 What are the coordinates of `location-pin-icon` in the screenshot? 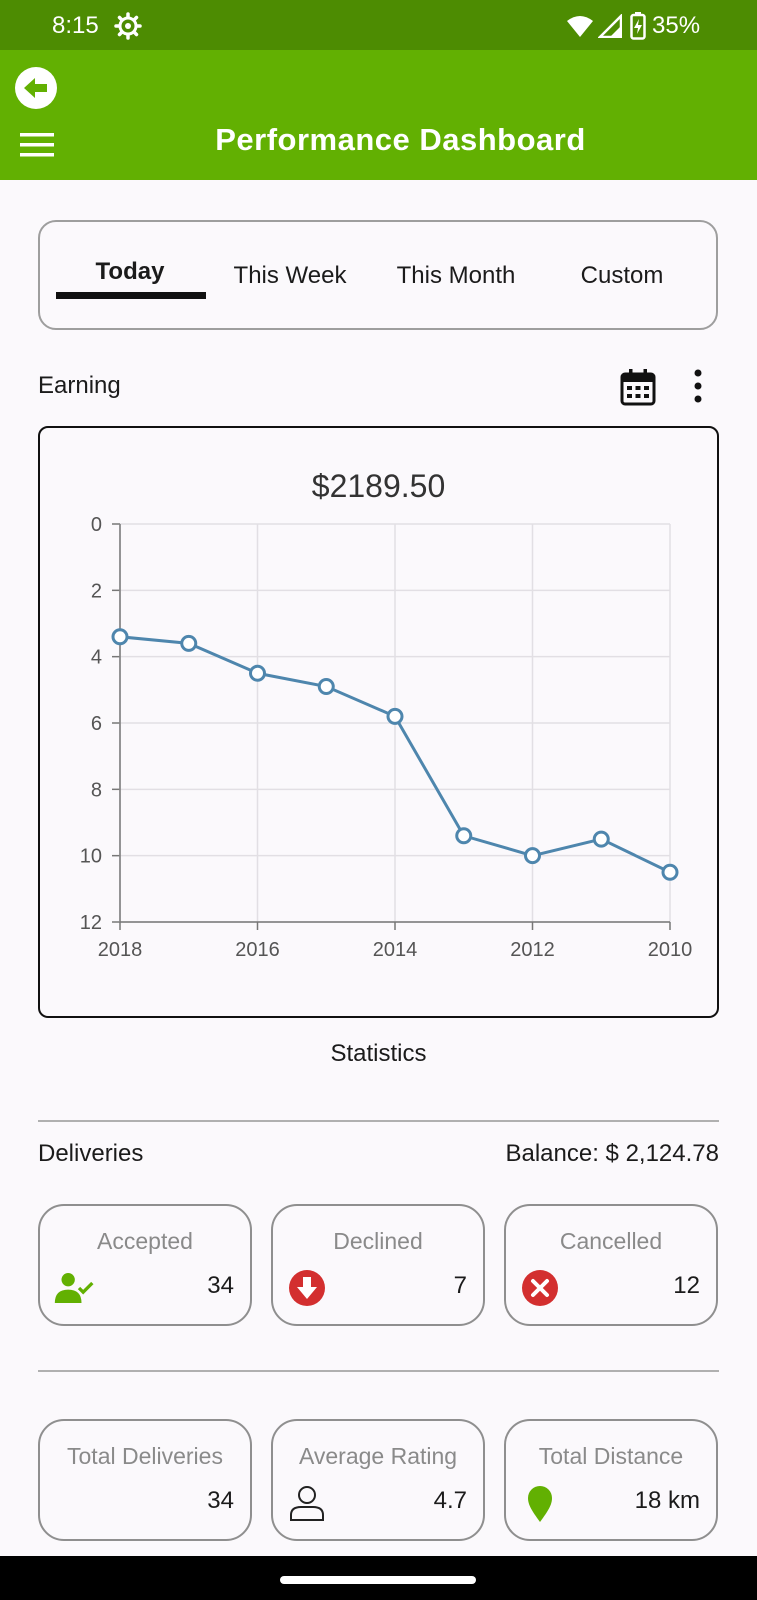 It's located at (540, 1504).